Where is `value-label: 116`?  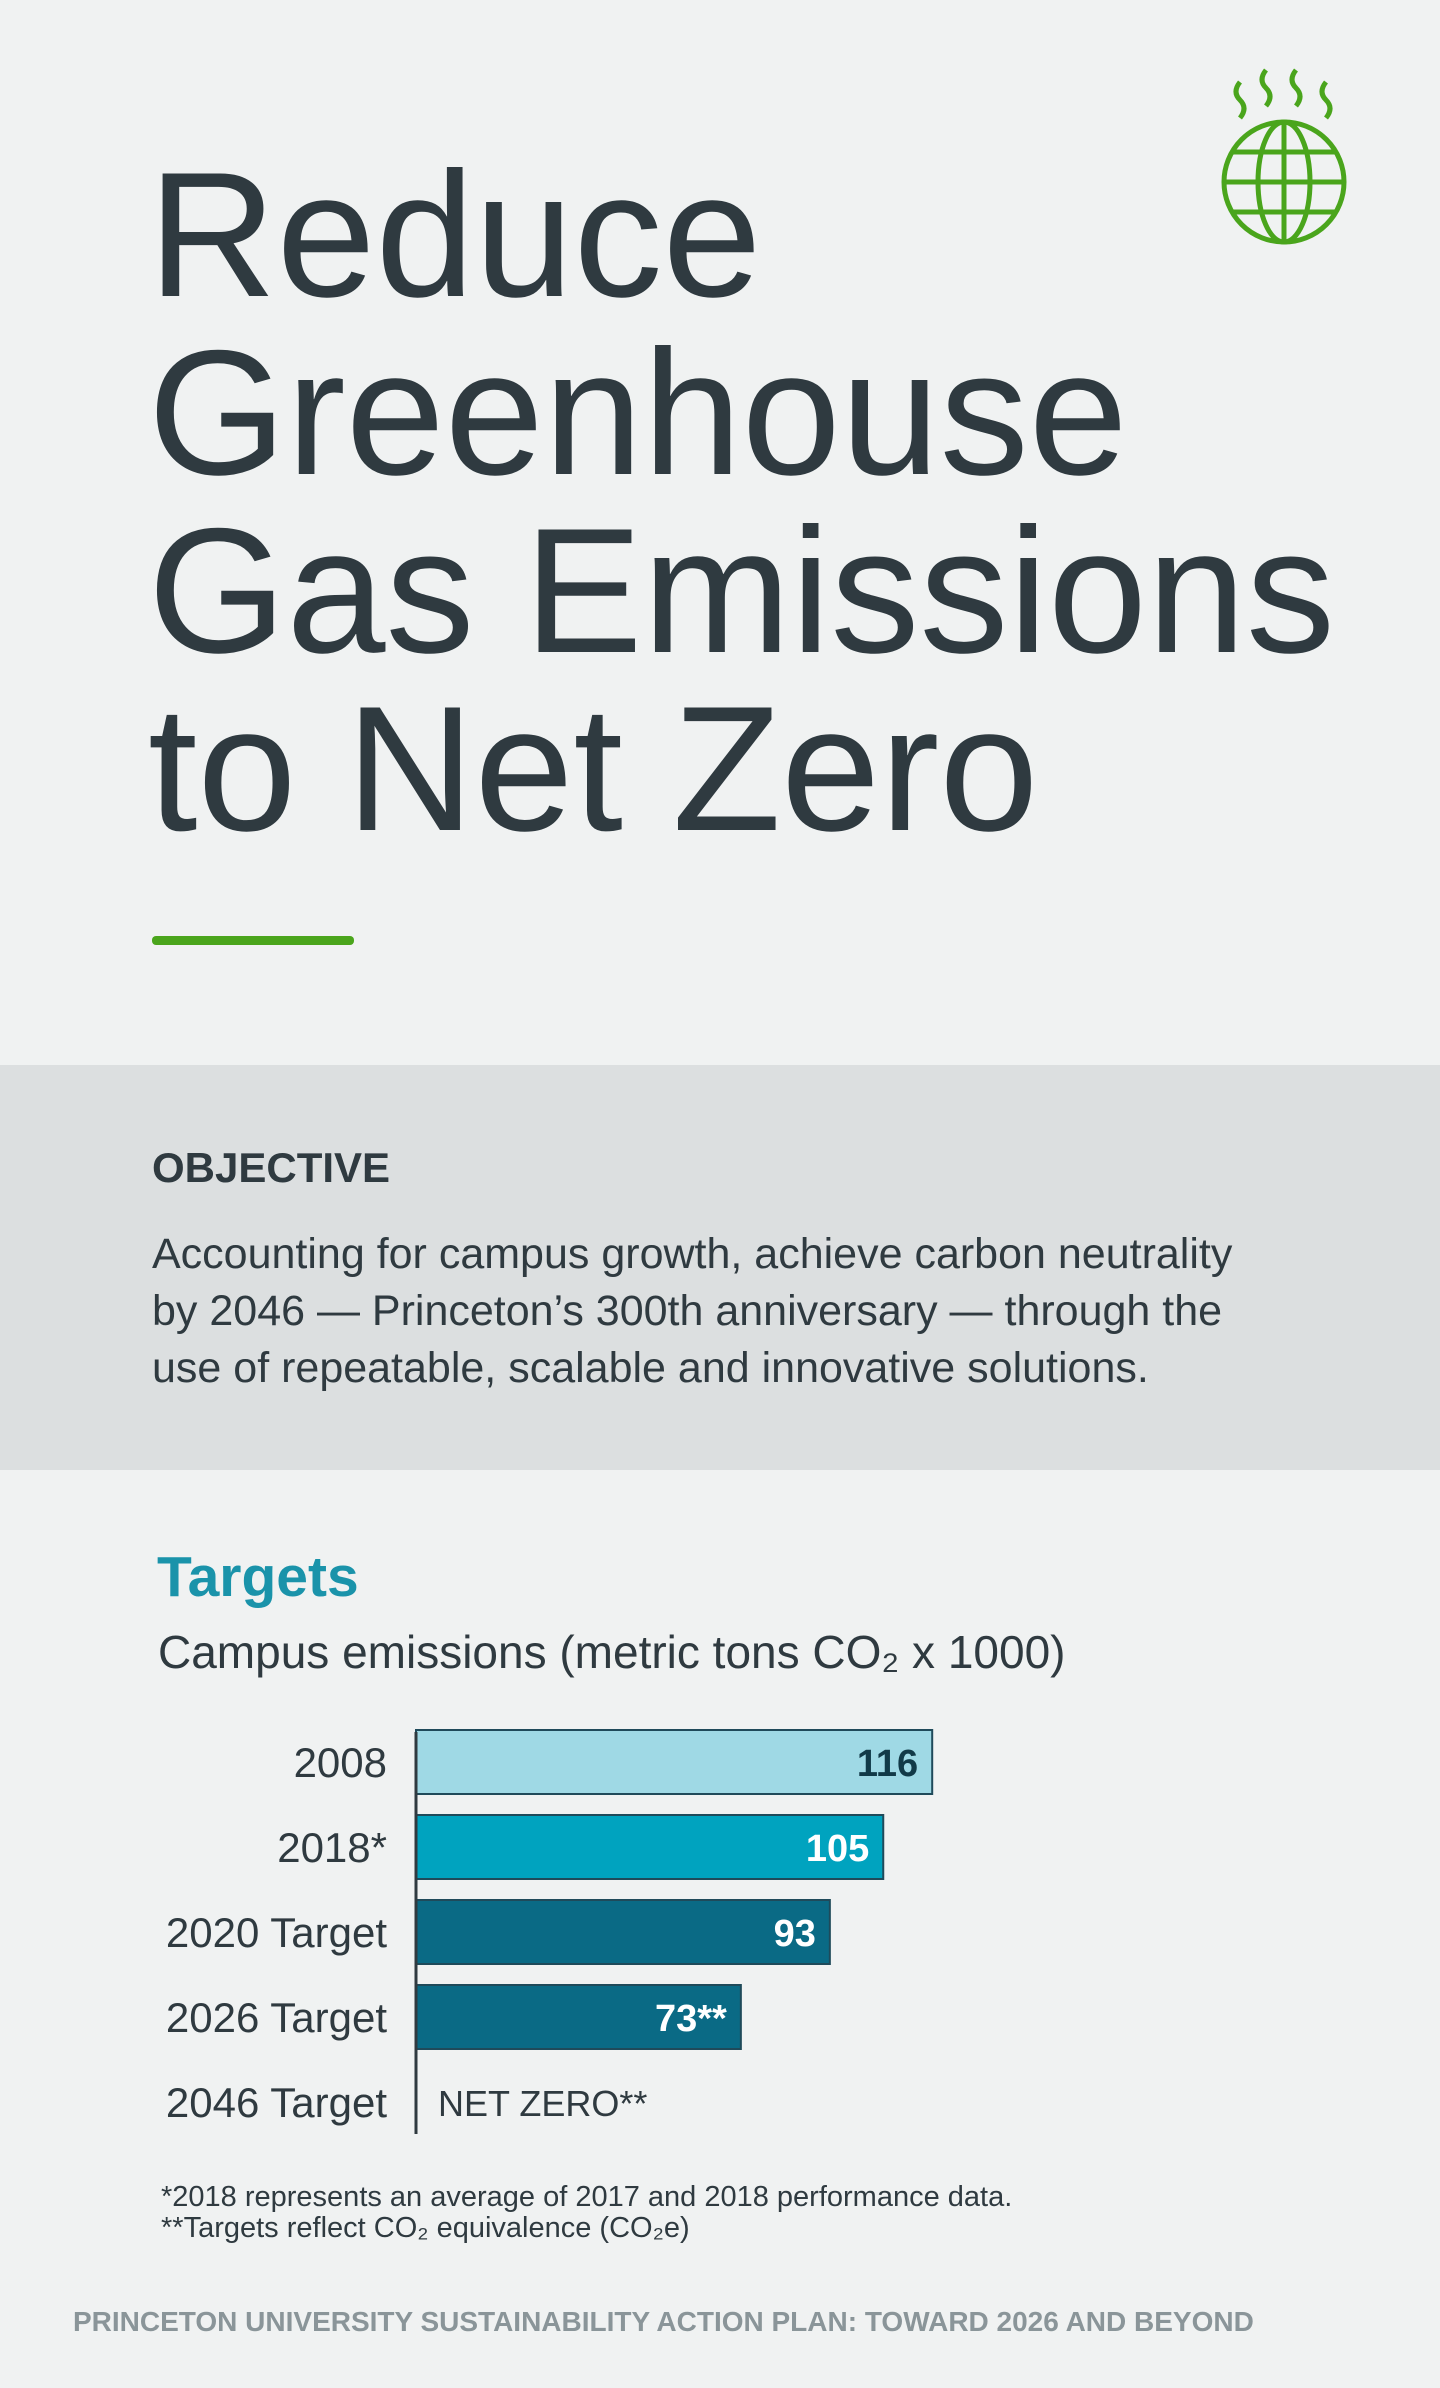 value-label: 116 is located at coordinates (887, 1764).